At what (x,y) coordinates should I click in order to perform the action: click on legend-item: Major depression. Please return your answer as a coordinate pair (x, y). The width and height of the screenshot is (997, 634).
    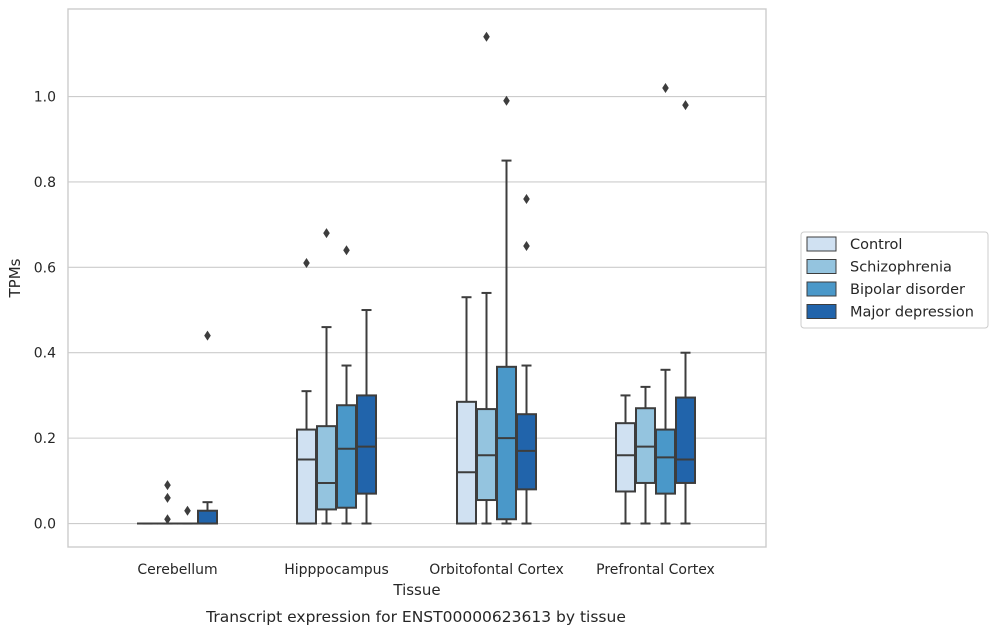
    Looking at the image, I should click on (890, 312).